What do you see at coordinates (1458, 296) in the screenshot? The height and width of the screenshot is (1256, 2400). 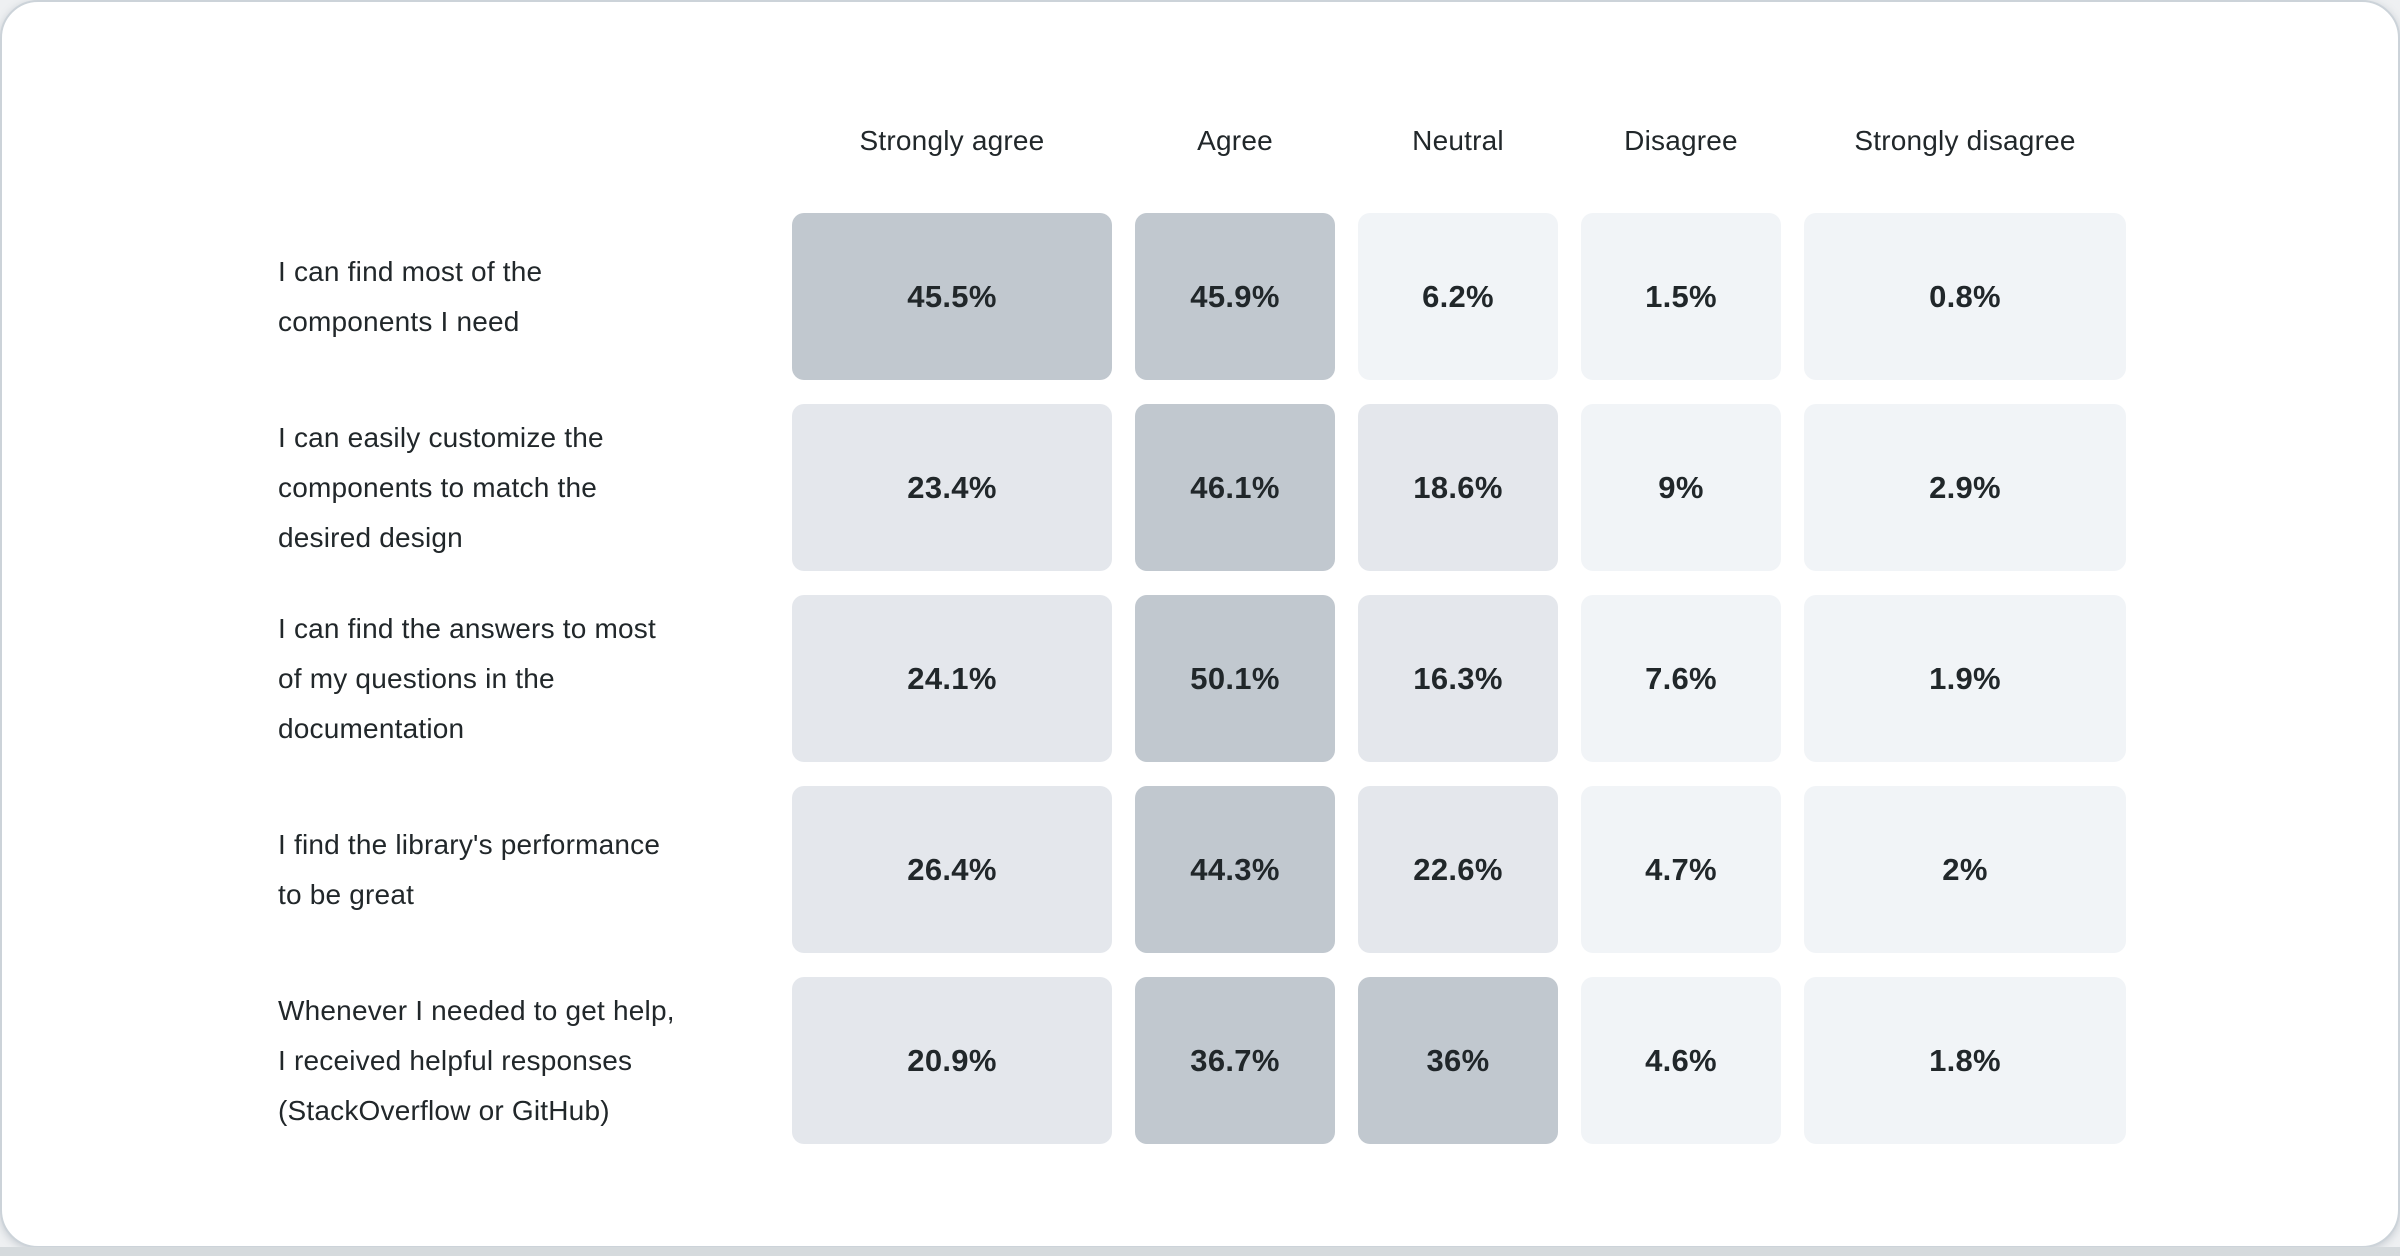 I see `heatmap-cell: 6.2%` at bounding box center [1458, 296].